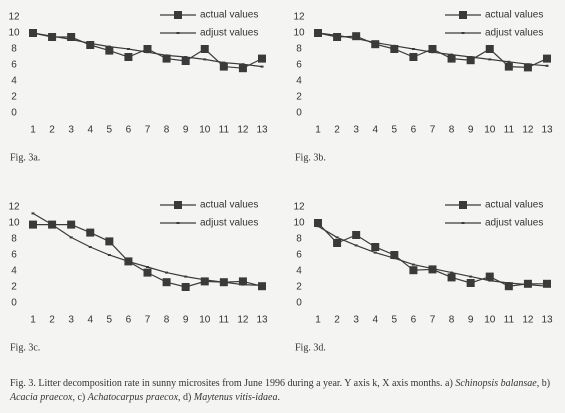 The width and height of the screenshot is (565, 413). I want to click on y-tick-label: 4, so click(14, 81).